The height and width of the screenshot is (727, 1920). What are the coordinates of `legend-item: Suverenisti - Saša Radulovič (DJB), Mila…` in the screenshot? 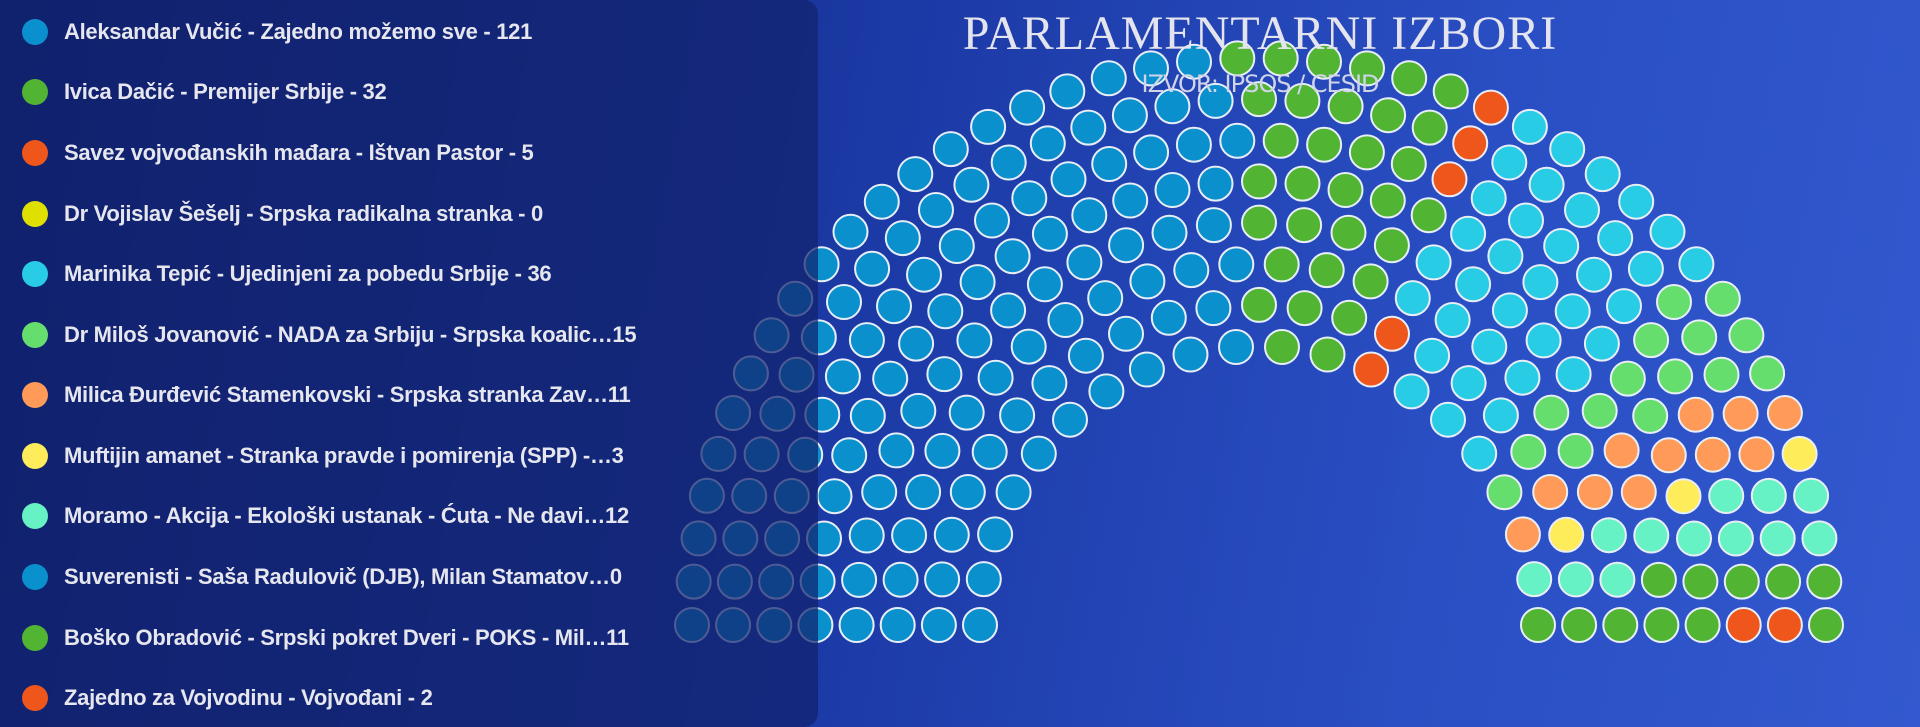 It's located at (322, 577).